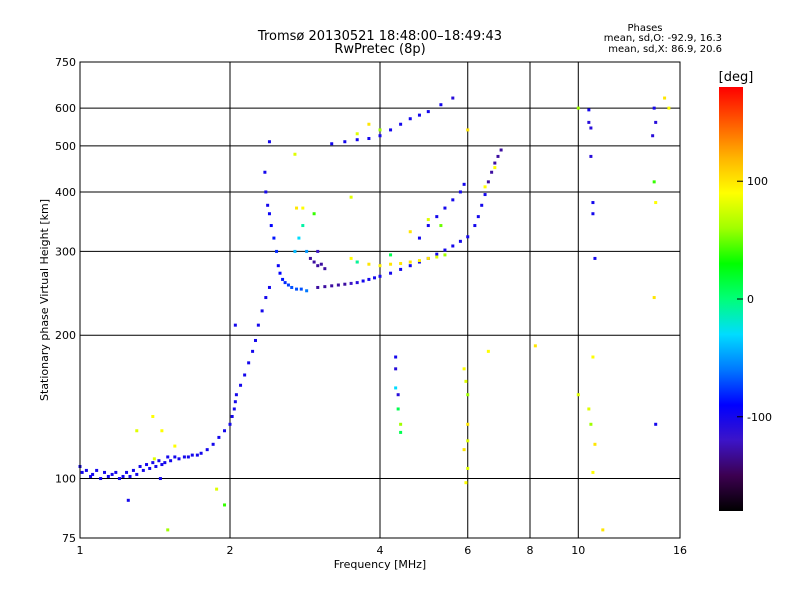  Describe the element at coordinates (750, 299) in the screenshot. I see `colorbar-tick-label: 0` at that location.